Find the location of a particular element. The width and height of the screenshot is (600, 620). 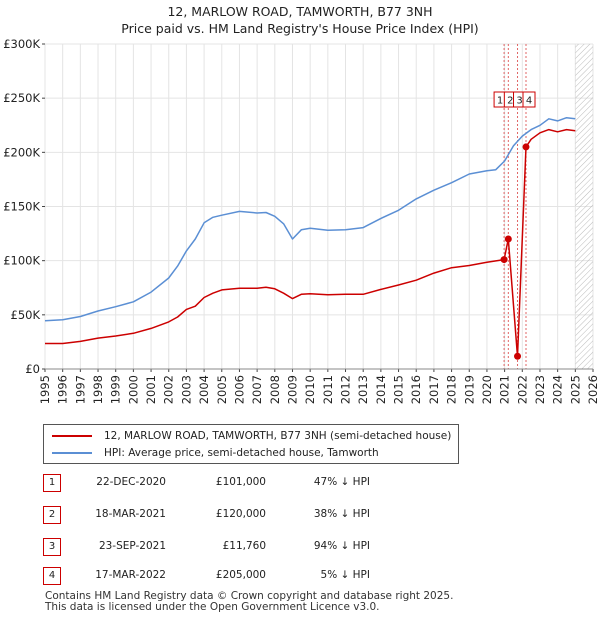

x-tick-label: 2015 is located at coordinates (399, 389).